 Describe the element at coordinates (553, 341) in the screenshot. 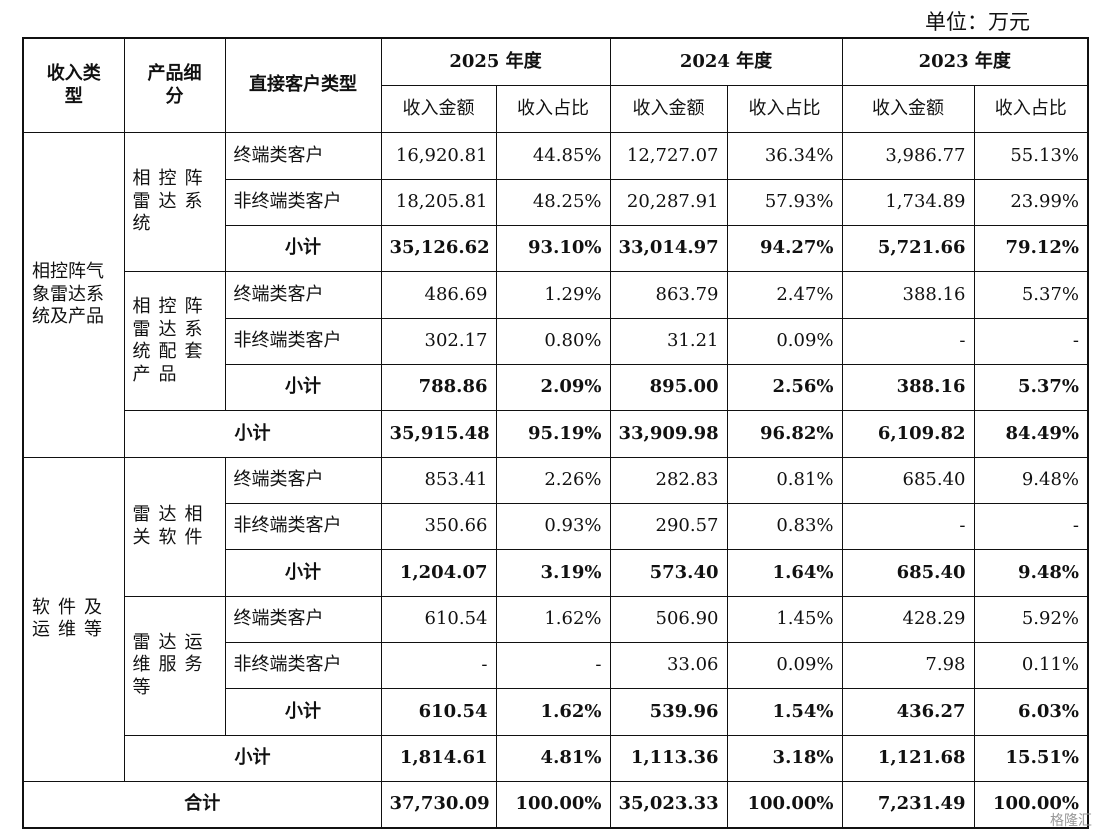

I see `value-cell: 0.80%` at that location.